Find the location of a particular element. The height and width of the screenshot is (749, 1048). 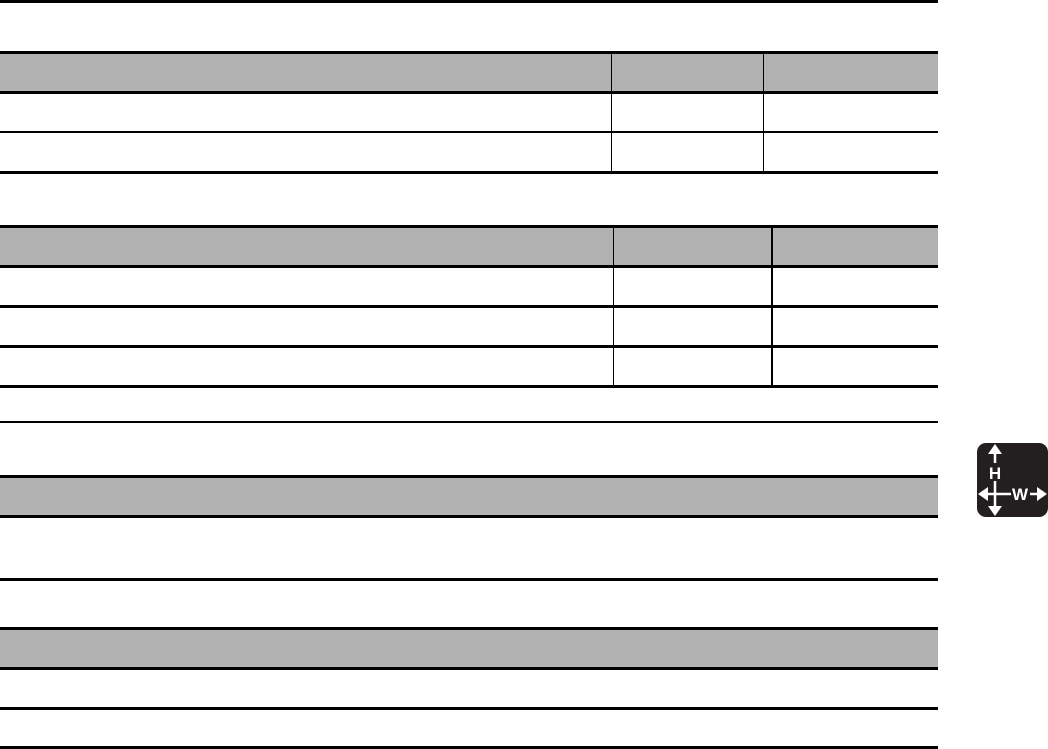

top-rule is located at coordinates (469, 1).